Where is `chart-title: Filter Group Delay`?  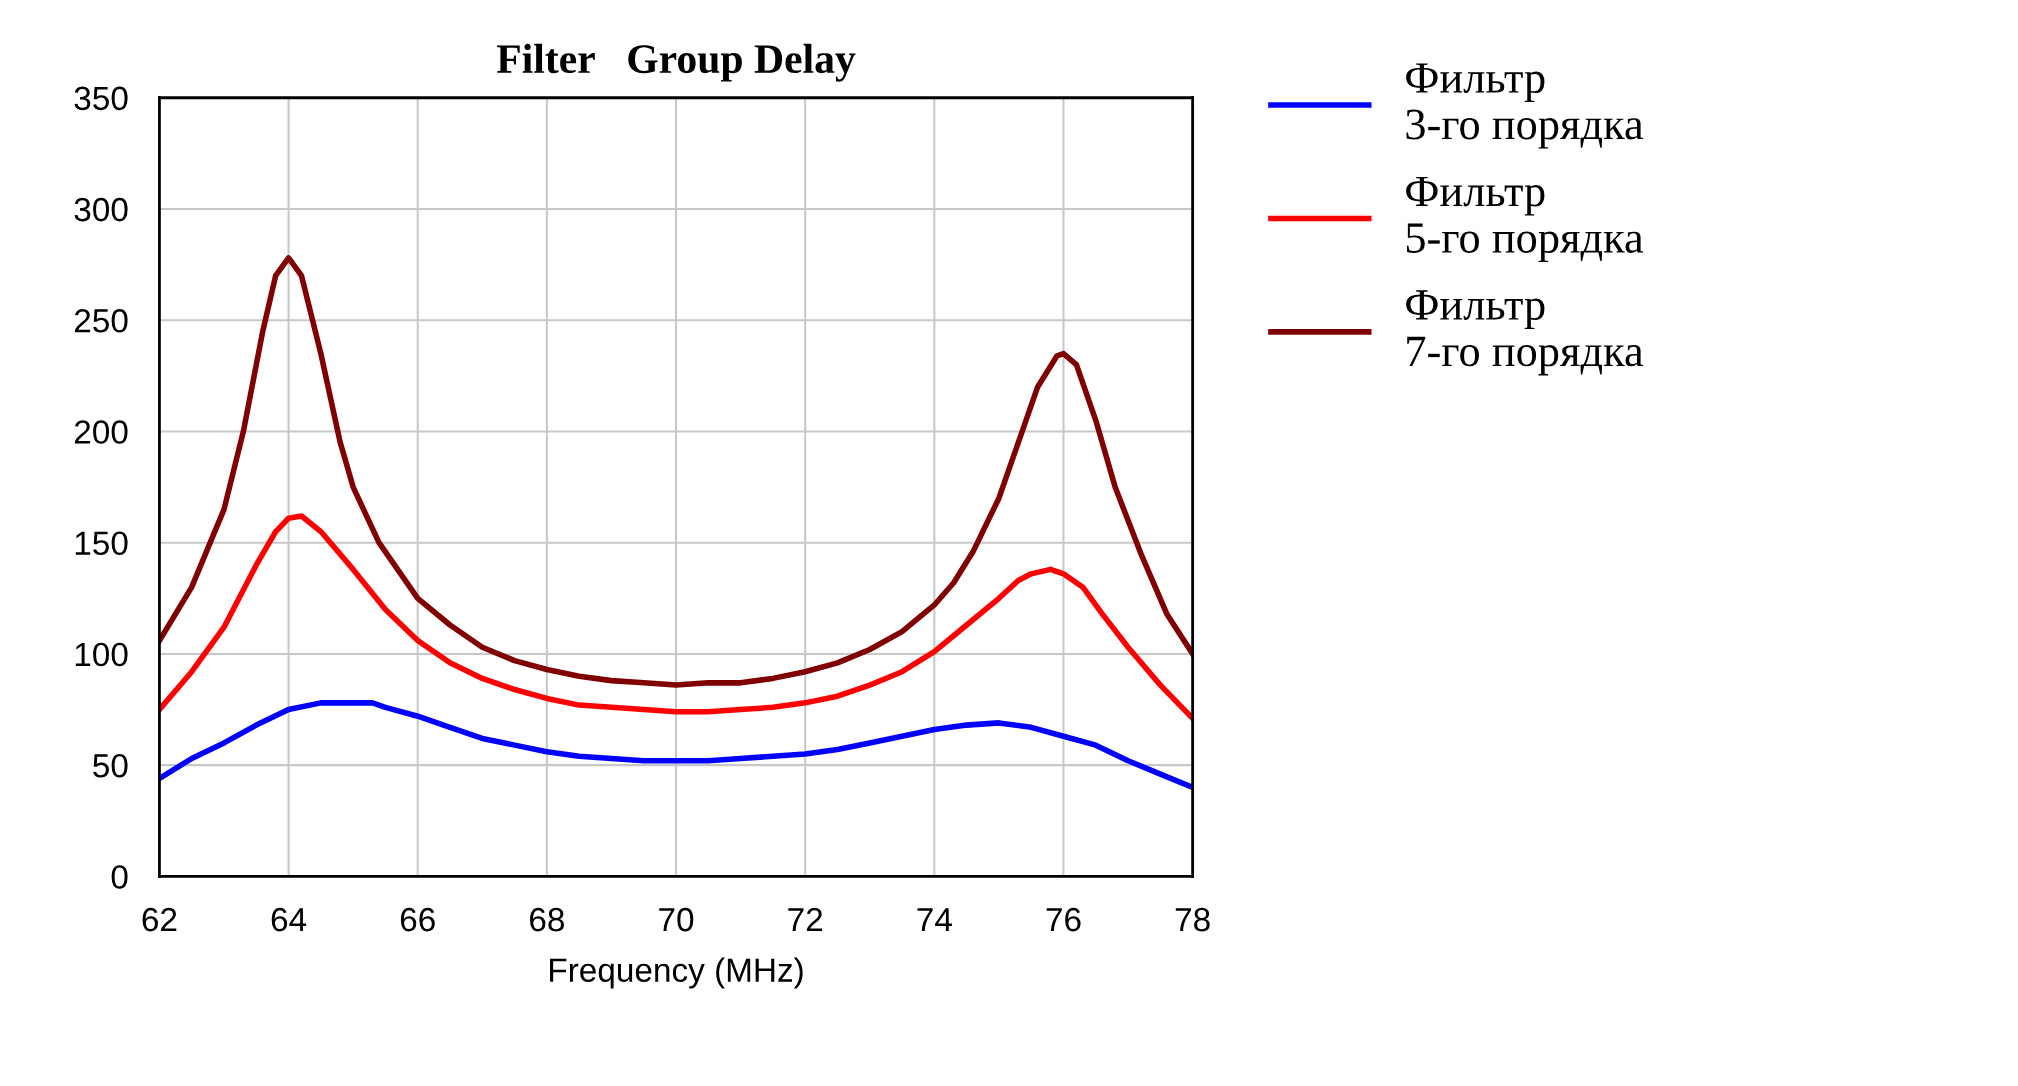 chart-title: Filter Group Delay is located at coordinates (676, 62).